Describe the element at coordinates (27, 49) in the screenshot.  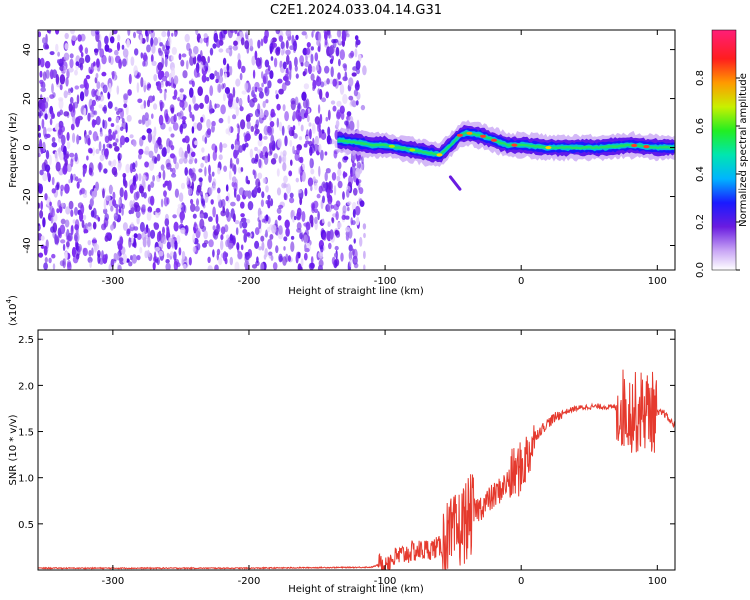
I see `spectrogram-ytick-label: 40` at that location.